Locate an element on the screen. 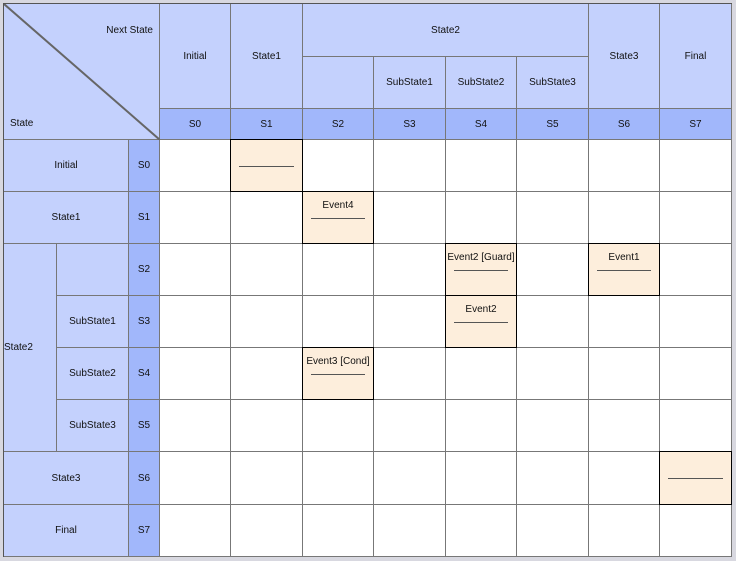  column-header-text: Initial is located at coordinates (195, 56).